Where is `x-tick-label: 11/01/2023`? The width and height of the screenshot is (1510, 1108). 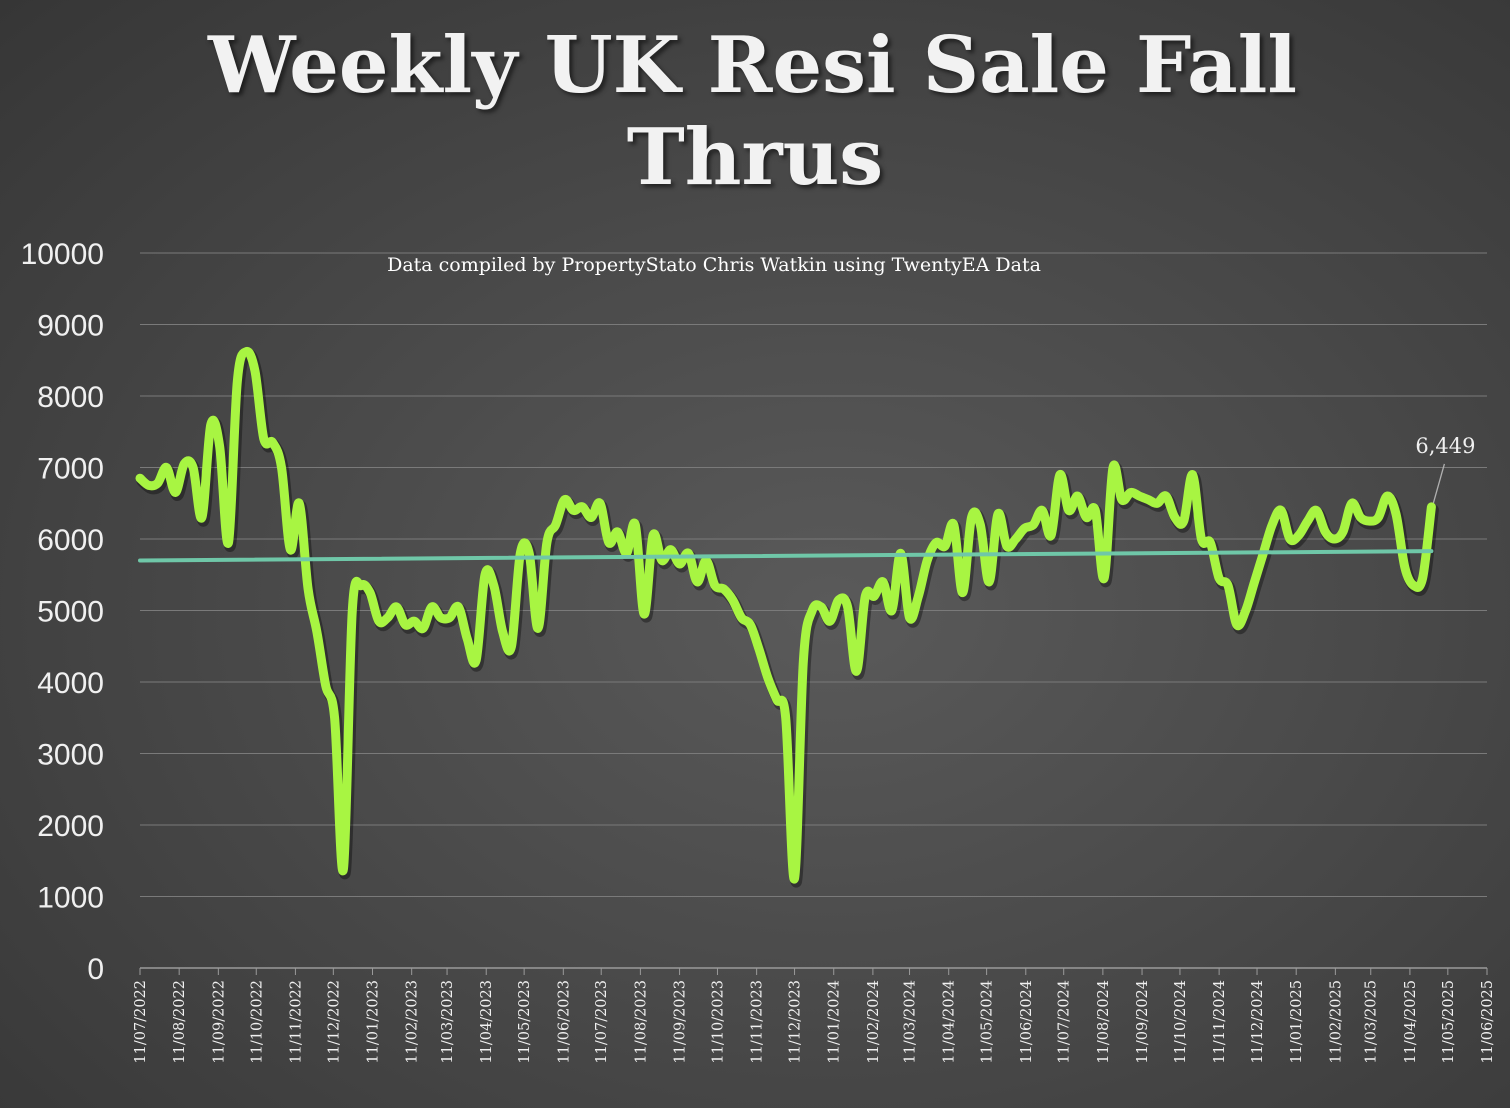 x-tick-label: 11/01/2023 is located at coordinates (374, 1022).